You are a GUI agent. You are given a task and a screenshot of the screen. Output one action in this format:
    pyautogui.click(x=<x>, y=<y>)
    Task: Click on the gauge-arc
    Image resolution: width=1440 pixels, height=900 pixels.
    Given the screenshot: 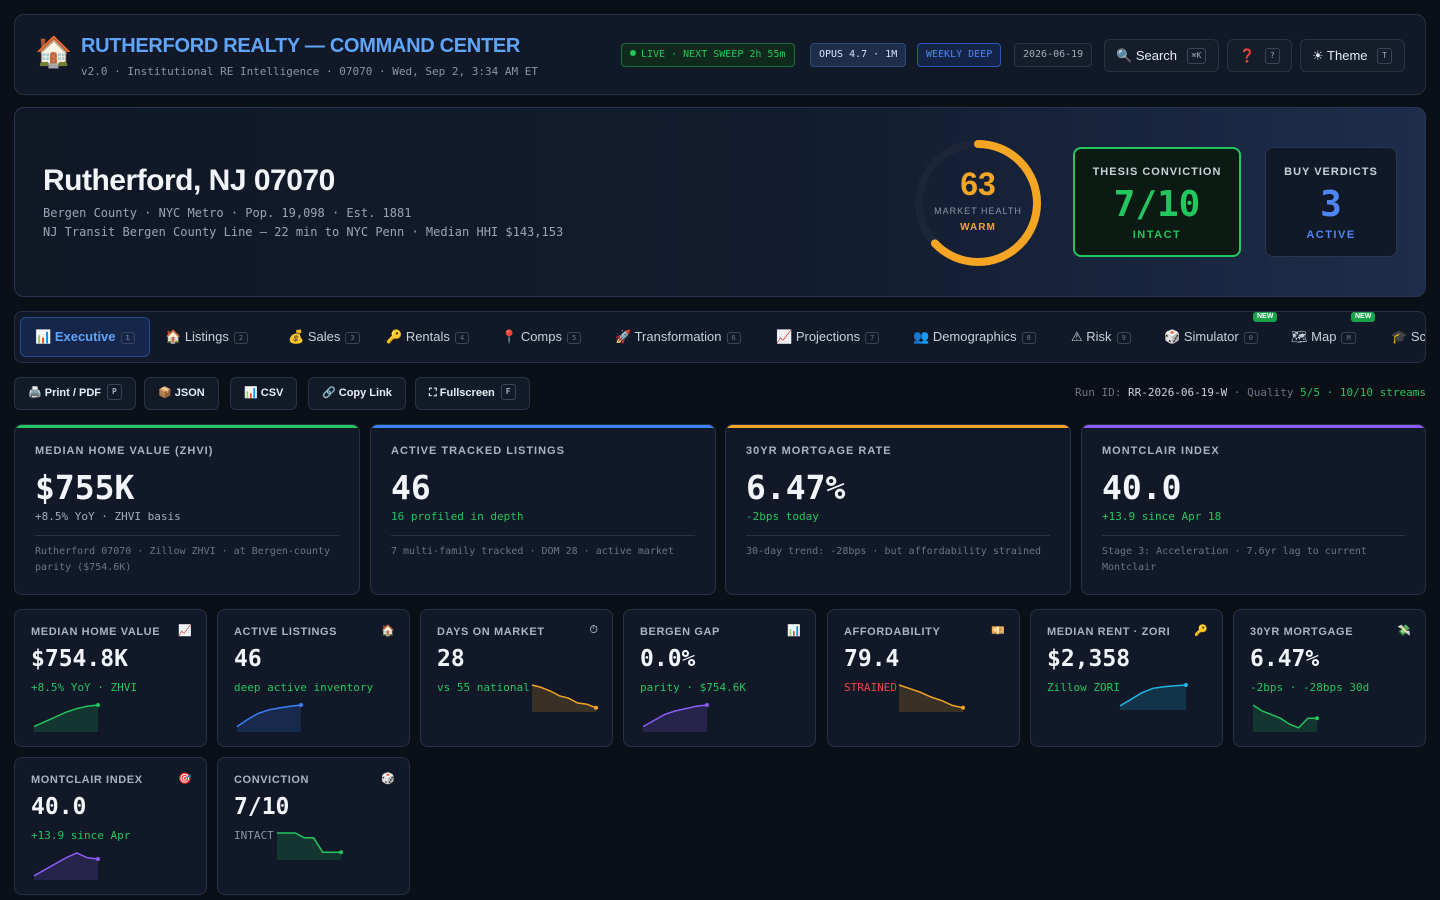 What is the action you would take?
    pyautogui.click(x=978, y=203)
    